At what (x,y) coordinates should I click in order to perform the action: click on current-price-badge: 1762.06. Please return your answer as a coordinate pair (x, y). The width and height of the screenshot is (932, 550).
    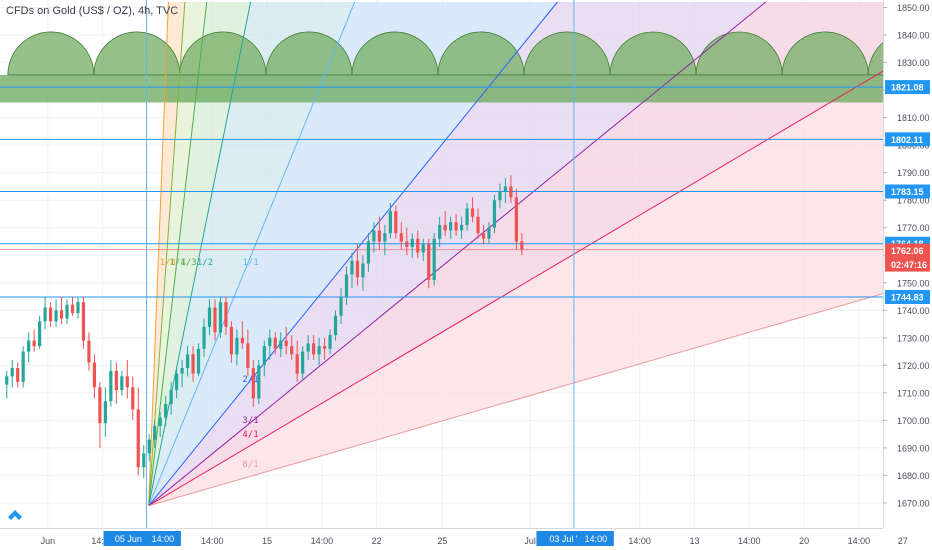
    Looking at the image, I should click on (907, 250).